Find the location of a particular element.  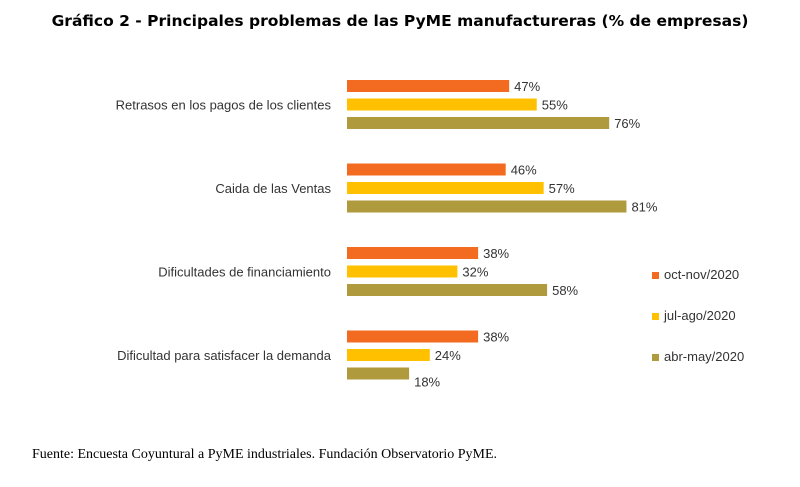

data-label: 32% is located at coordinates (475, 272).